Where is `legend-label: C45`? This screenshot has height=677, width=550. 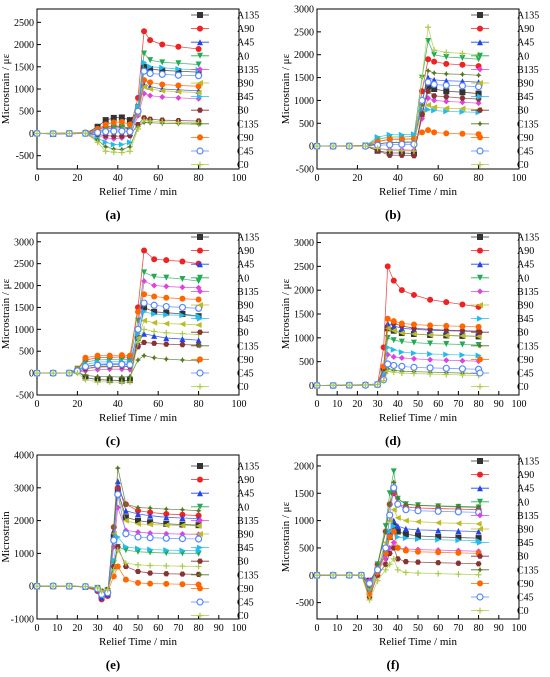
legend-label: C45 is located at coordinates (245, 374).